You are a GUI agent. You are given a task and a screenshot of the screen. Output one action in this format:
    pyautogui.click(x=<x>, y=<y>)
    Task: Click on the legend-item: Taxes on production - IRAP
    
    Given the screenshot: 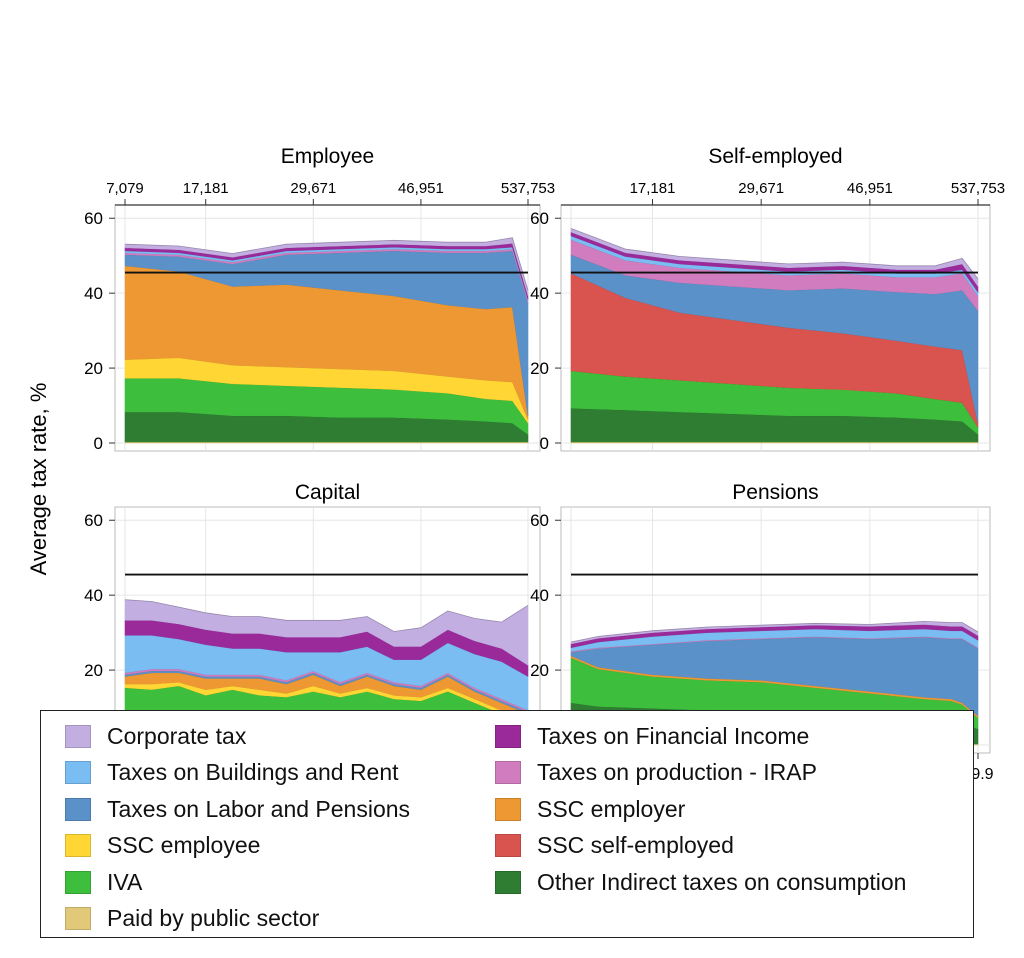 What is the action you would take?
    pyautogui.click(x=656, y=773)
    